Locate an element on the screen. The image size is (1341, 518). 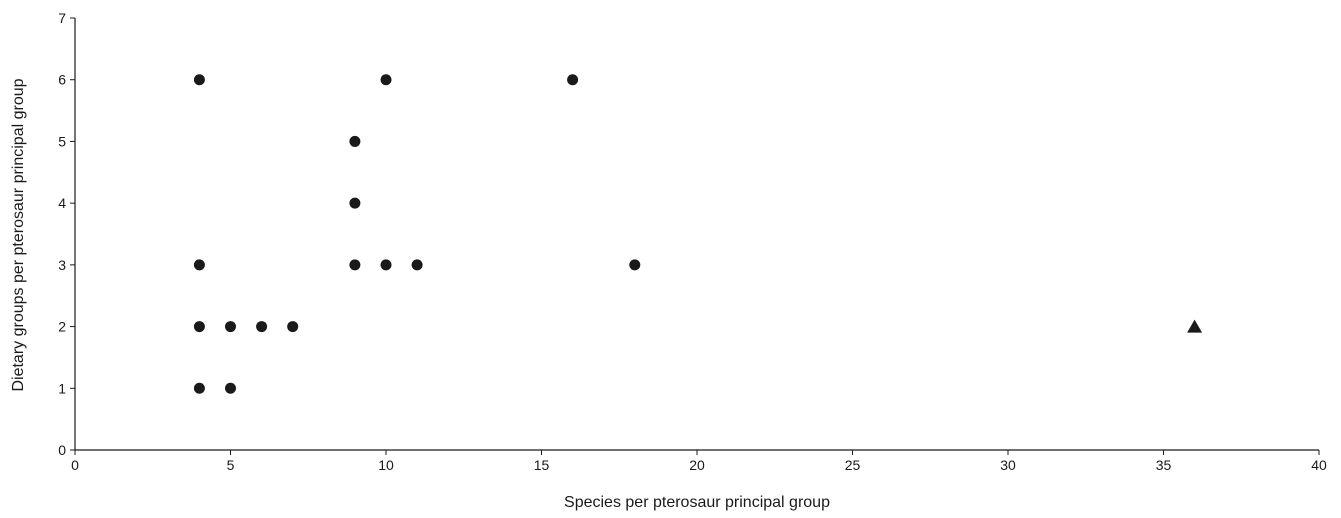
y-tick-label: 6 is located at coordinates (62, 80).